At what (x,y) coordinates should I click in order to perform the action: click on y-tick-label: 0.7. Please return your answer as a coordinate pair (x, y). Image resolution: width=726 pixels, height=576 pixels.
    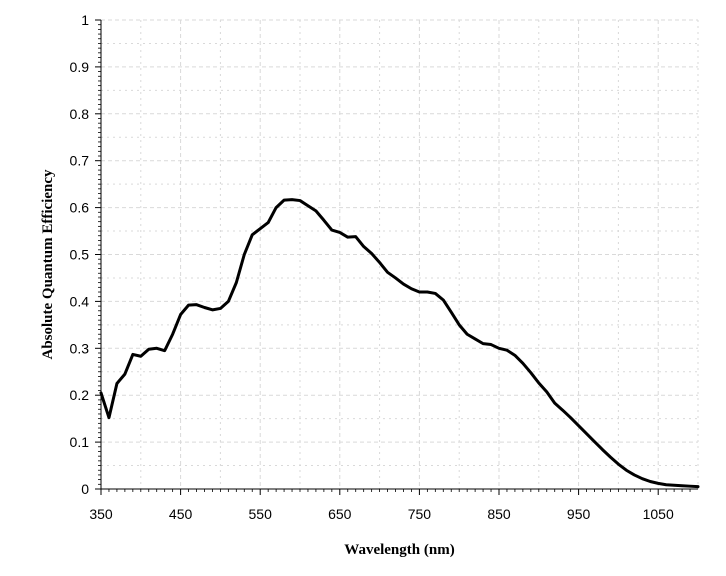
    Looking at the image, I should click on (80, 161).